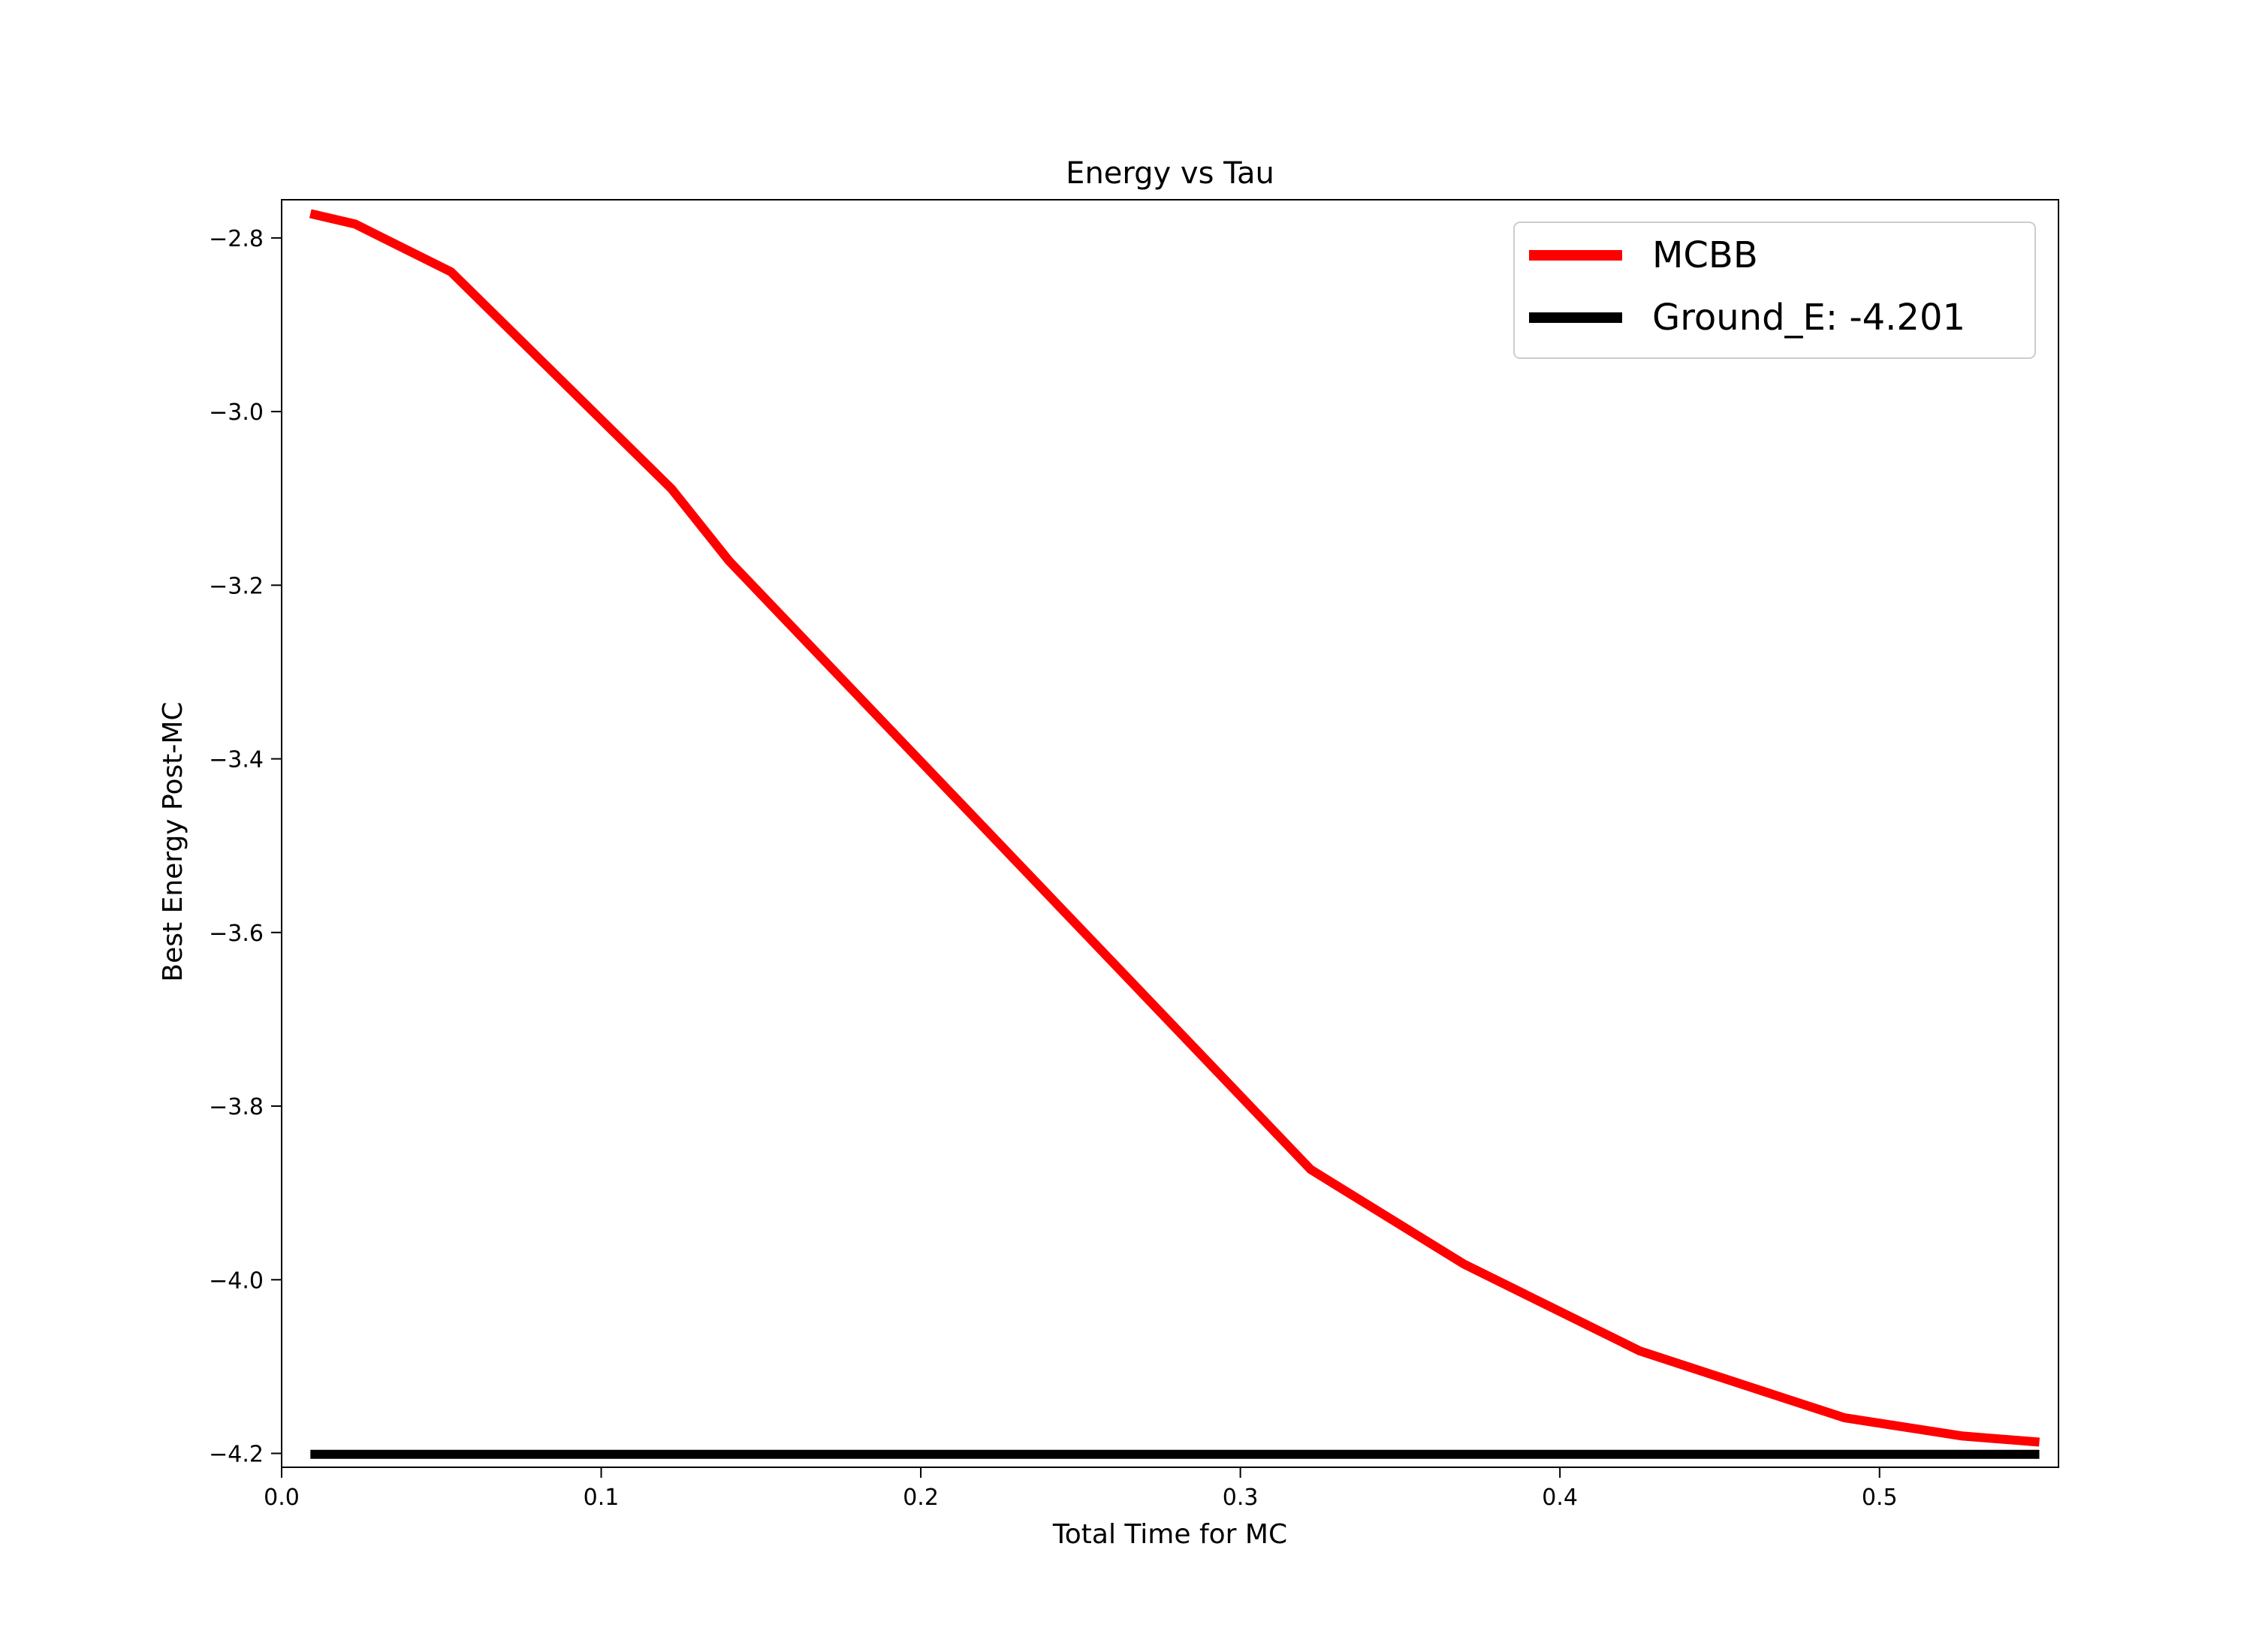  Describe the element at coordinates (236, 1107) in the screenshot. I see `y-tick-label: −3.8` at that location.